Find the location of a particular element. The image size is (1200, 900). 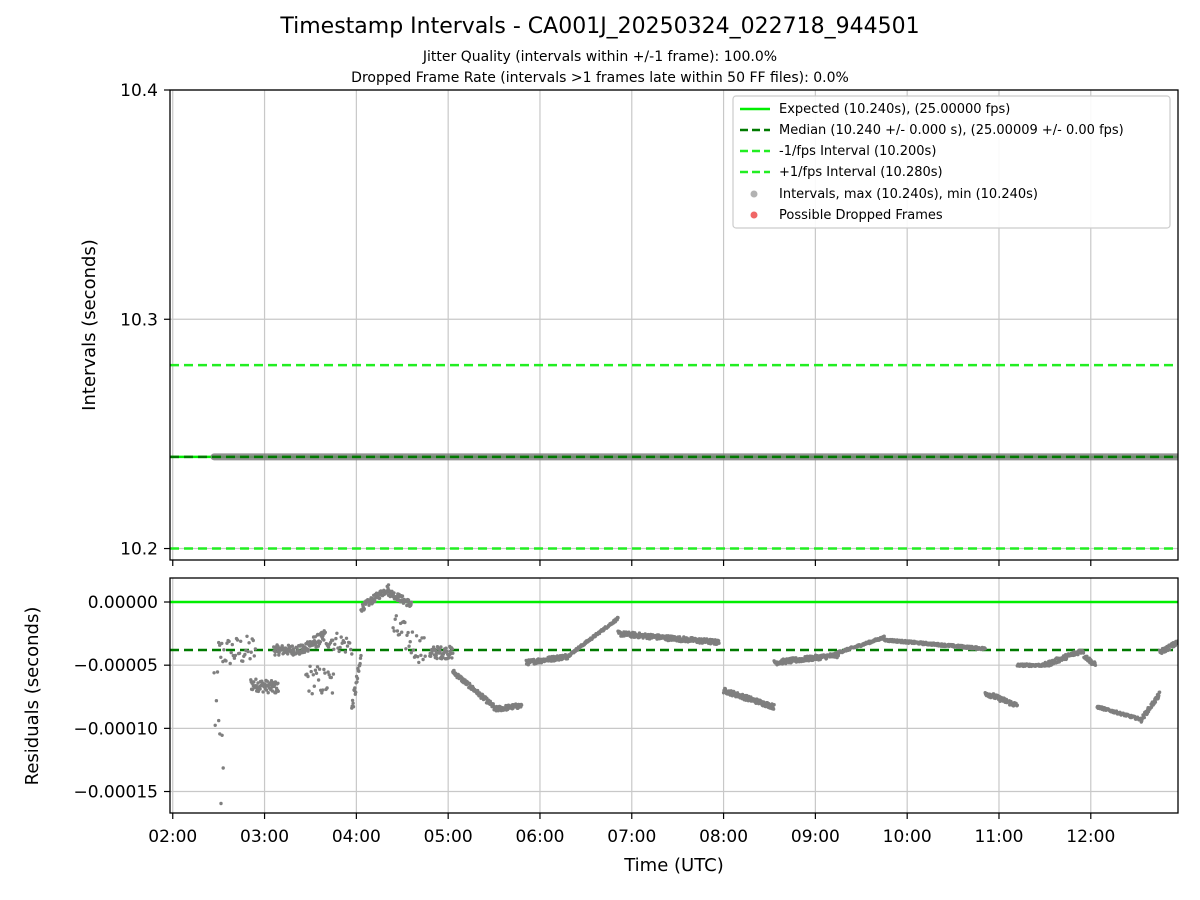

legend-label-intervals: Intervals, max (10.240s), min (10.240s) is located at coordinates (908, 194).